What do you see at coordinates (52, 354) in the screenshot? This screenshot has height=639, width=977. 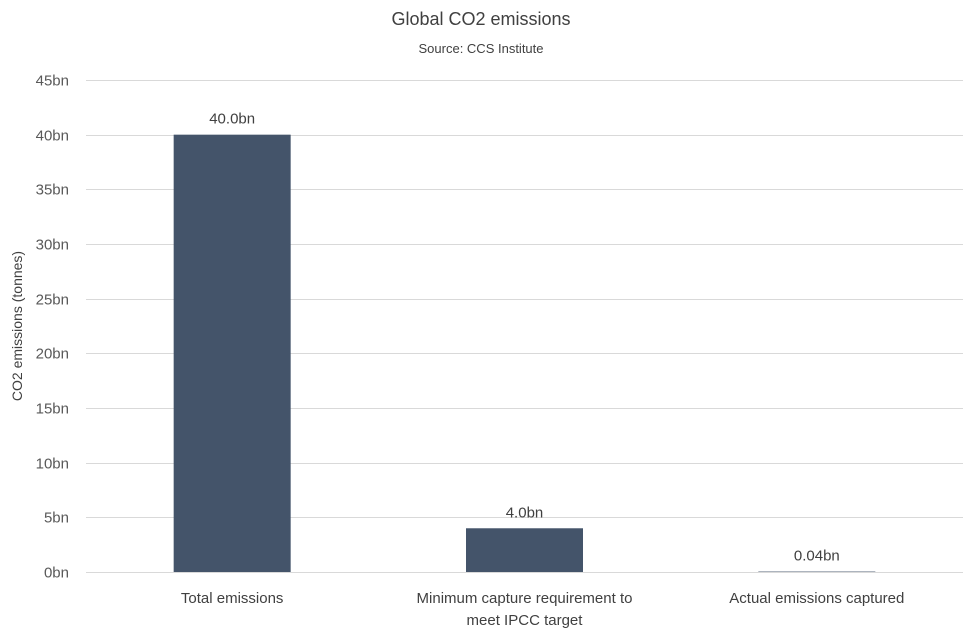 I see `y-tick-label: 20bn` at bounding box center [52, 354].